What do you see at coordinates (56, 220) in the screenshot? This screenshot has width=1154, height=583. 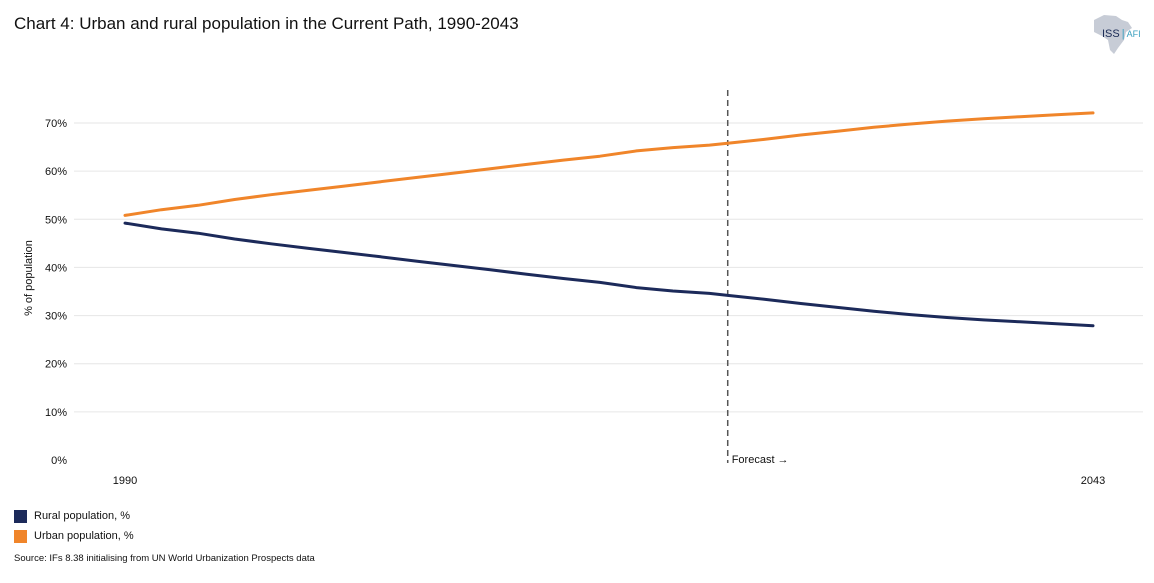 I see `y-tick-label-50: 50%` at bounding box center [56, 220].